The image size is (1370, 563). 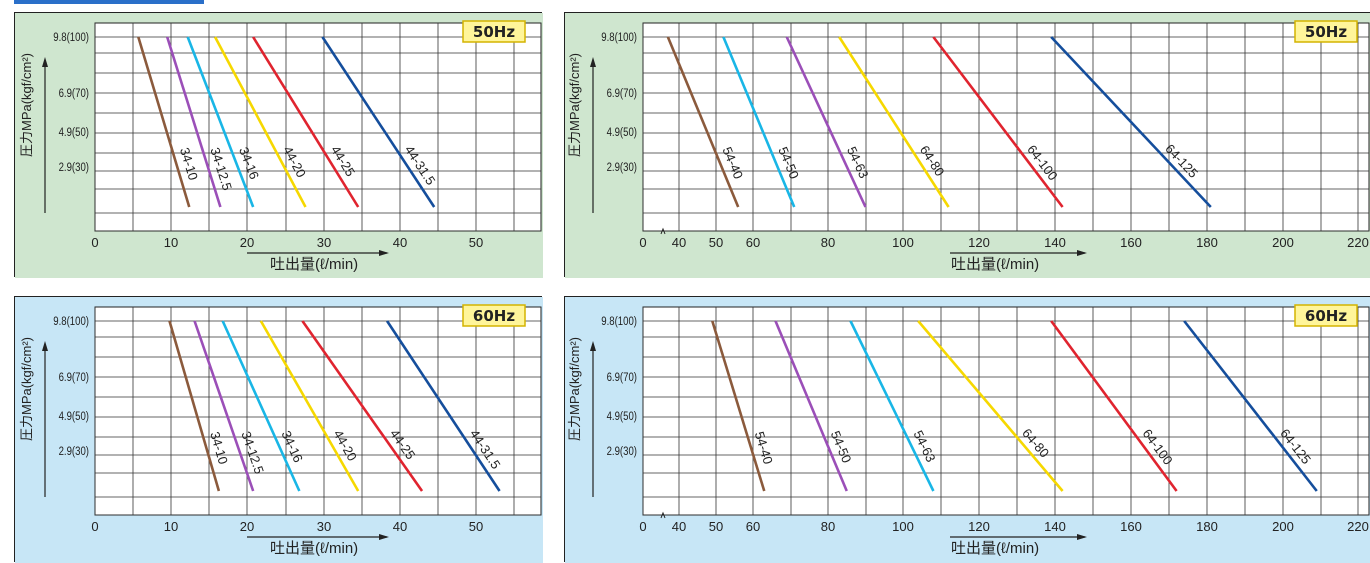 What do you see at coordinates (1055, 242) in the screenshot?
I see `x-tick-label: 140` at bounding box center [1055, 242].